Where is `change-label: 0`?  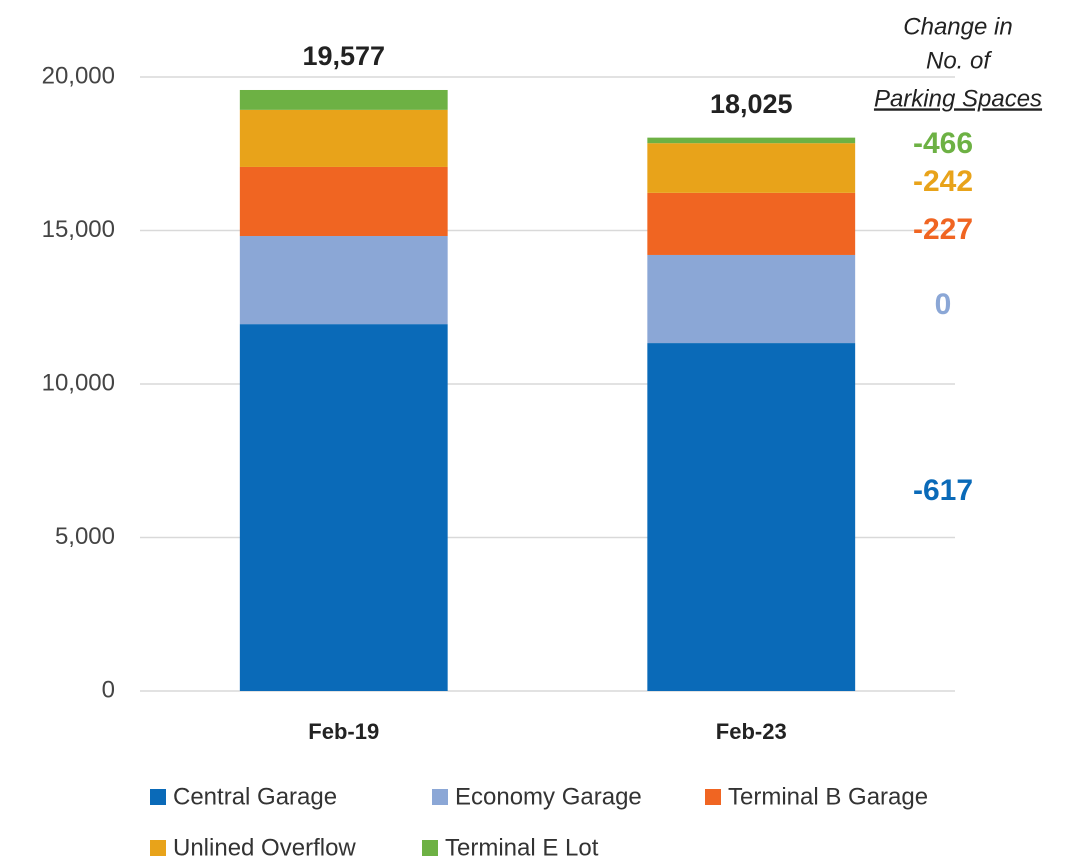 change-label: 0 is located at coordinates (943, 304).